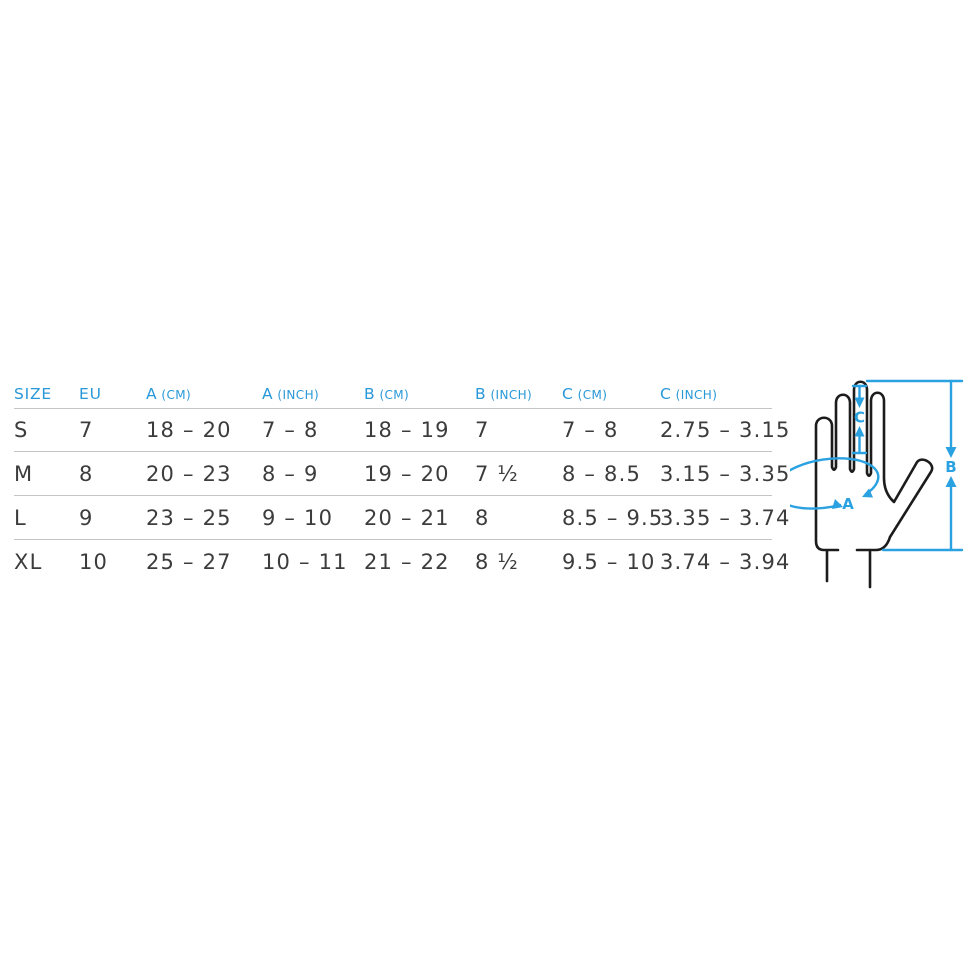  What do you see at coordinates (24, 473) in the screenshot?
I see `cell-size: M` at bounding box center [24, 473].